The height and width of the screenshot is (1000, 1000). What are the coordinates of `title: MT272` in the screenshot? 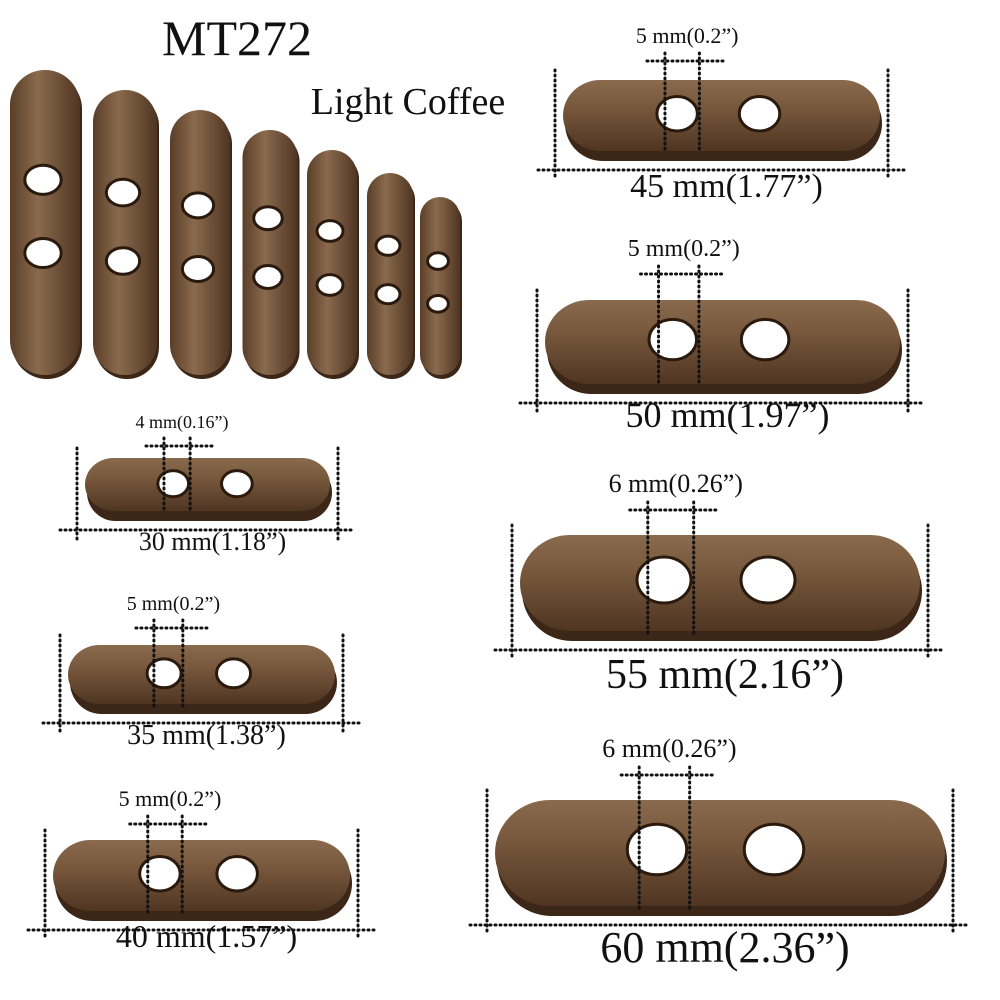 It's located at (237, 38).